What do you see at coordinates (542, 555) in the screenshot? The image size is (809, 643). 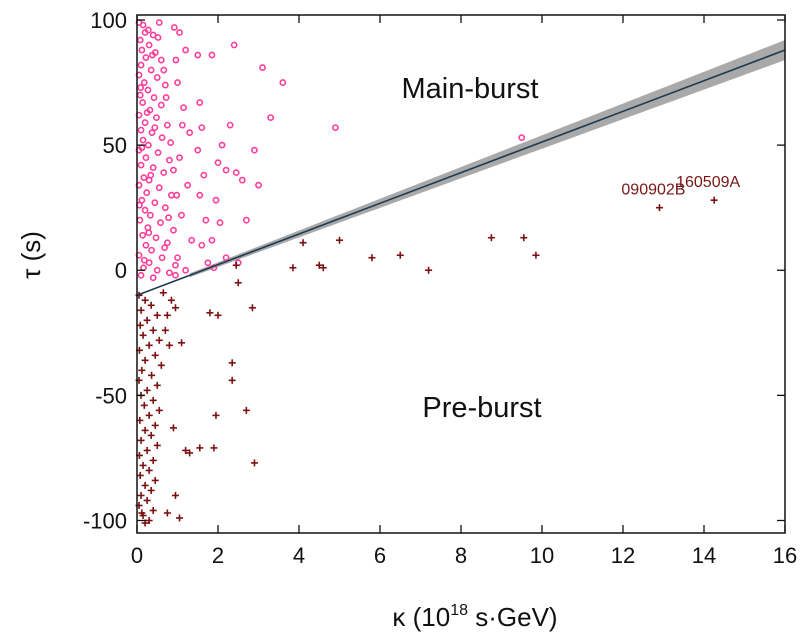 I see `x-tick-label: 10` at bounding box center [542, 555].